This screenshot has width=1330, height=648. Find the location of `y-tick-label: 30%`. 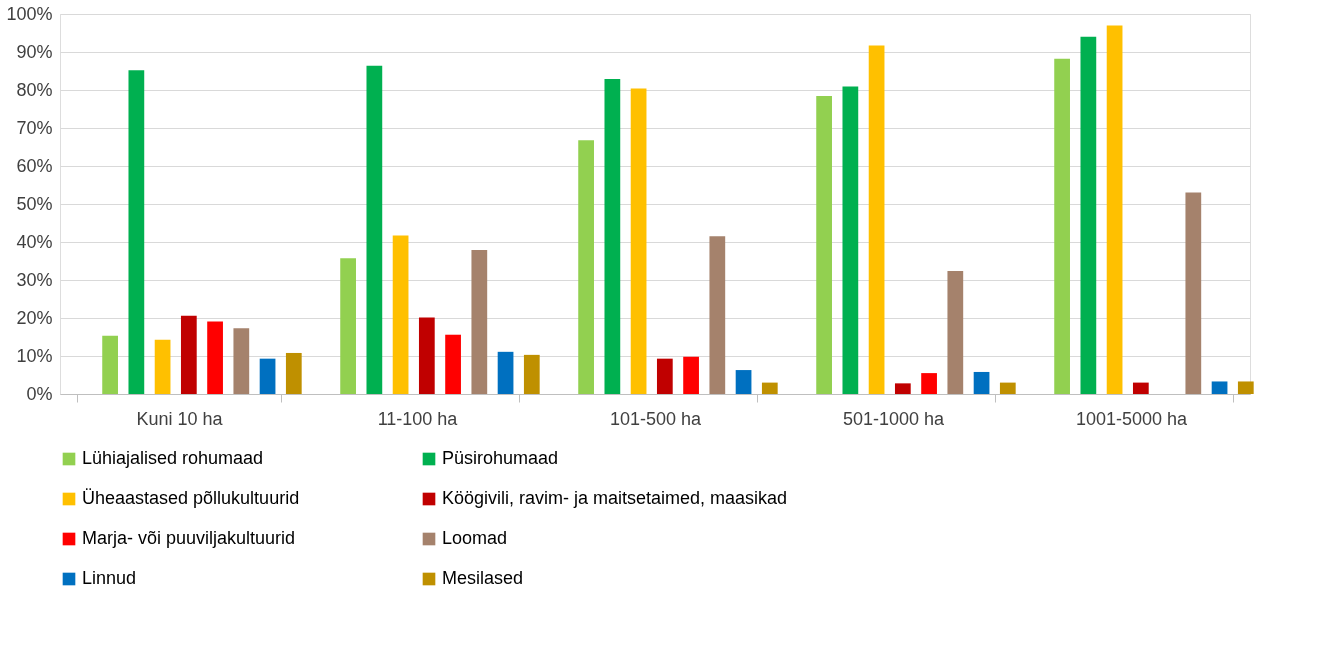

y-tick-label: 30% is located at coordinates (34, 279).